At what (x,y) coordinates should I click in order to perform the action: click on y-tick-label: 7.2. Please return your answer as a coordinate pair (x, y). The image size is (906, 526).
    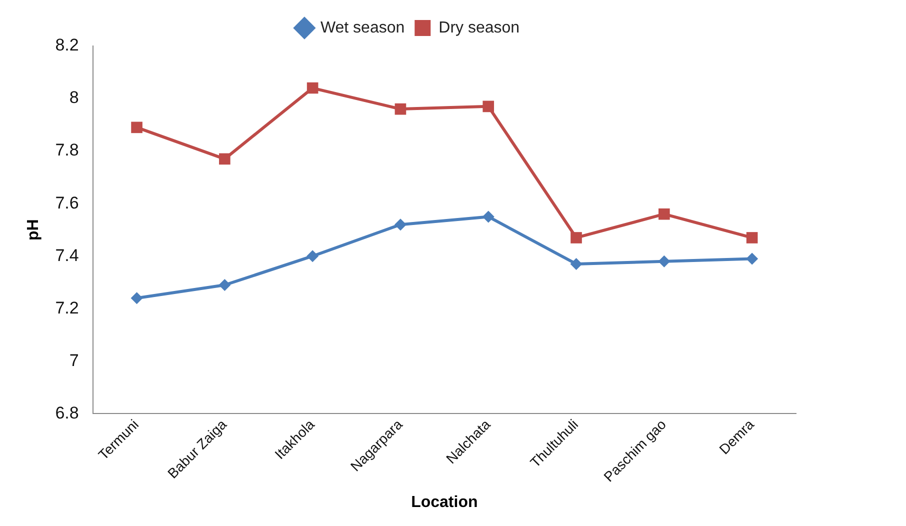
    Looking at the image, I should click on (67, 308).